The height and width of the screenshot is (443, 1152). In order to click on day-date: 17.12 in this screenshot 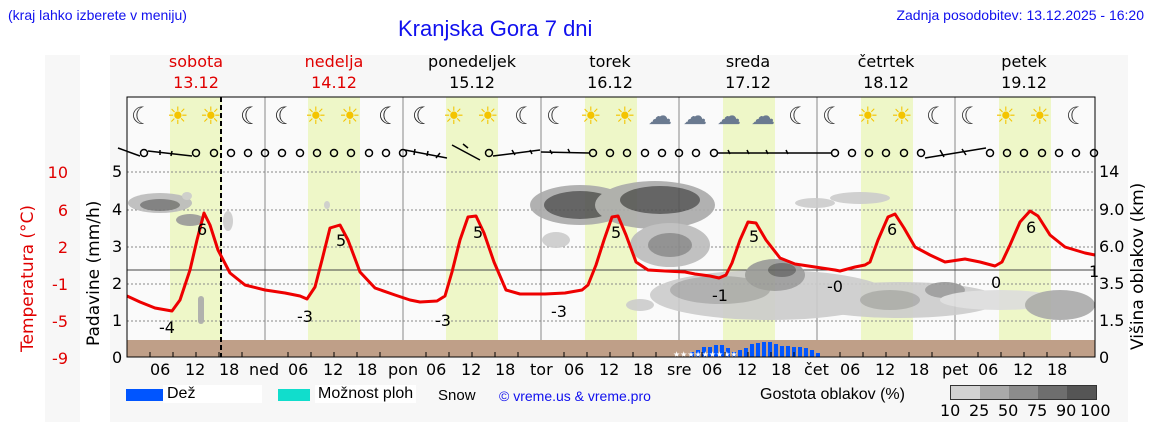, I will do `click(748, 82)`.